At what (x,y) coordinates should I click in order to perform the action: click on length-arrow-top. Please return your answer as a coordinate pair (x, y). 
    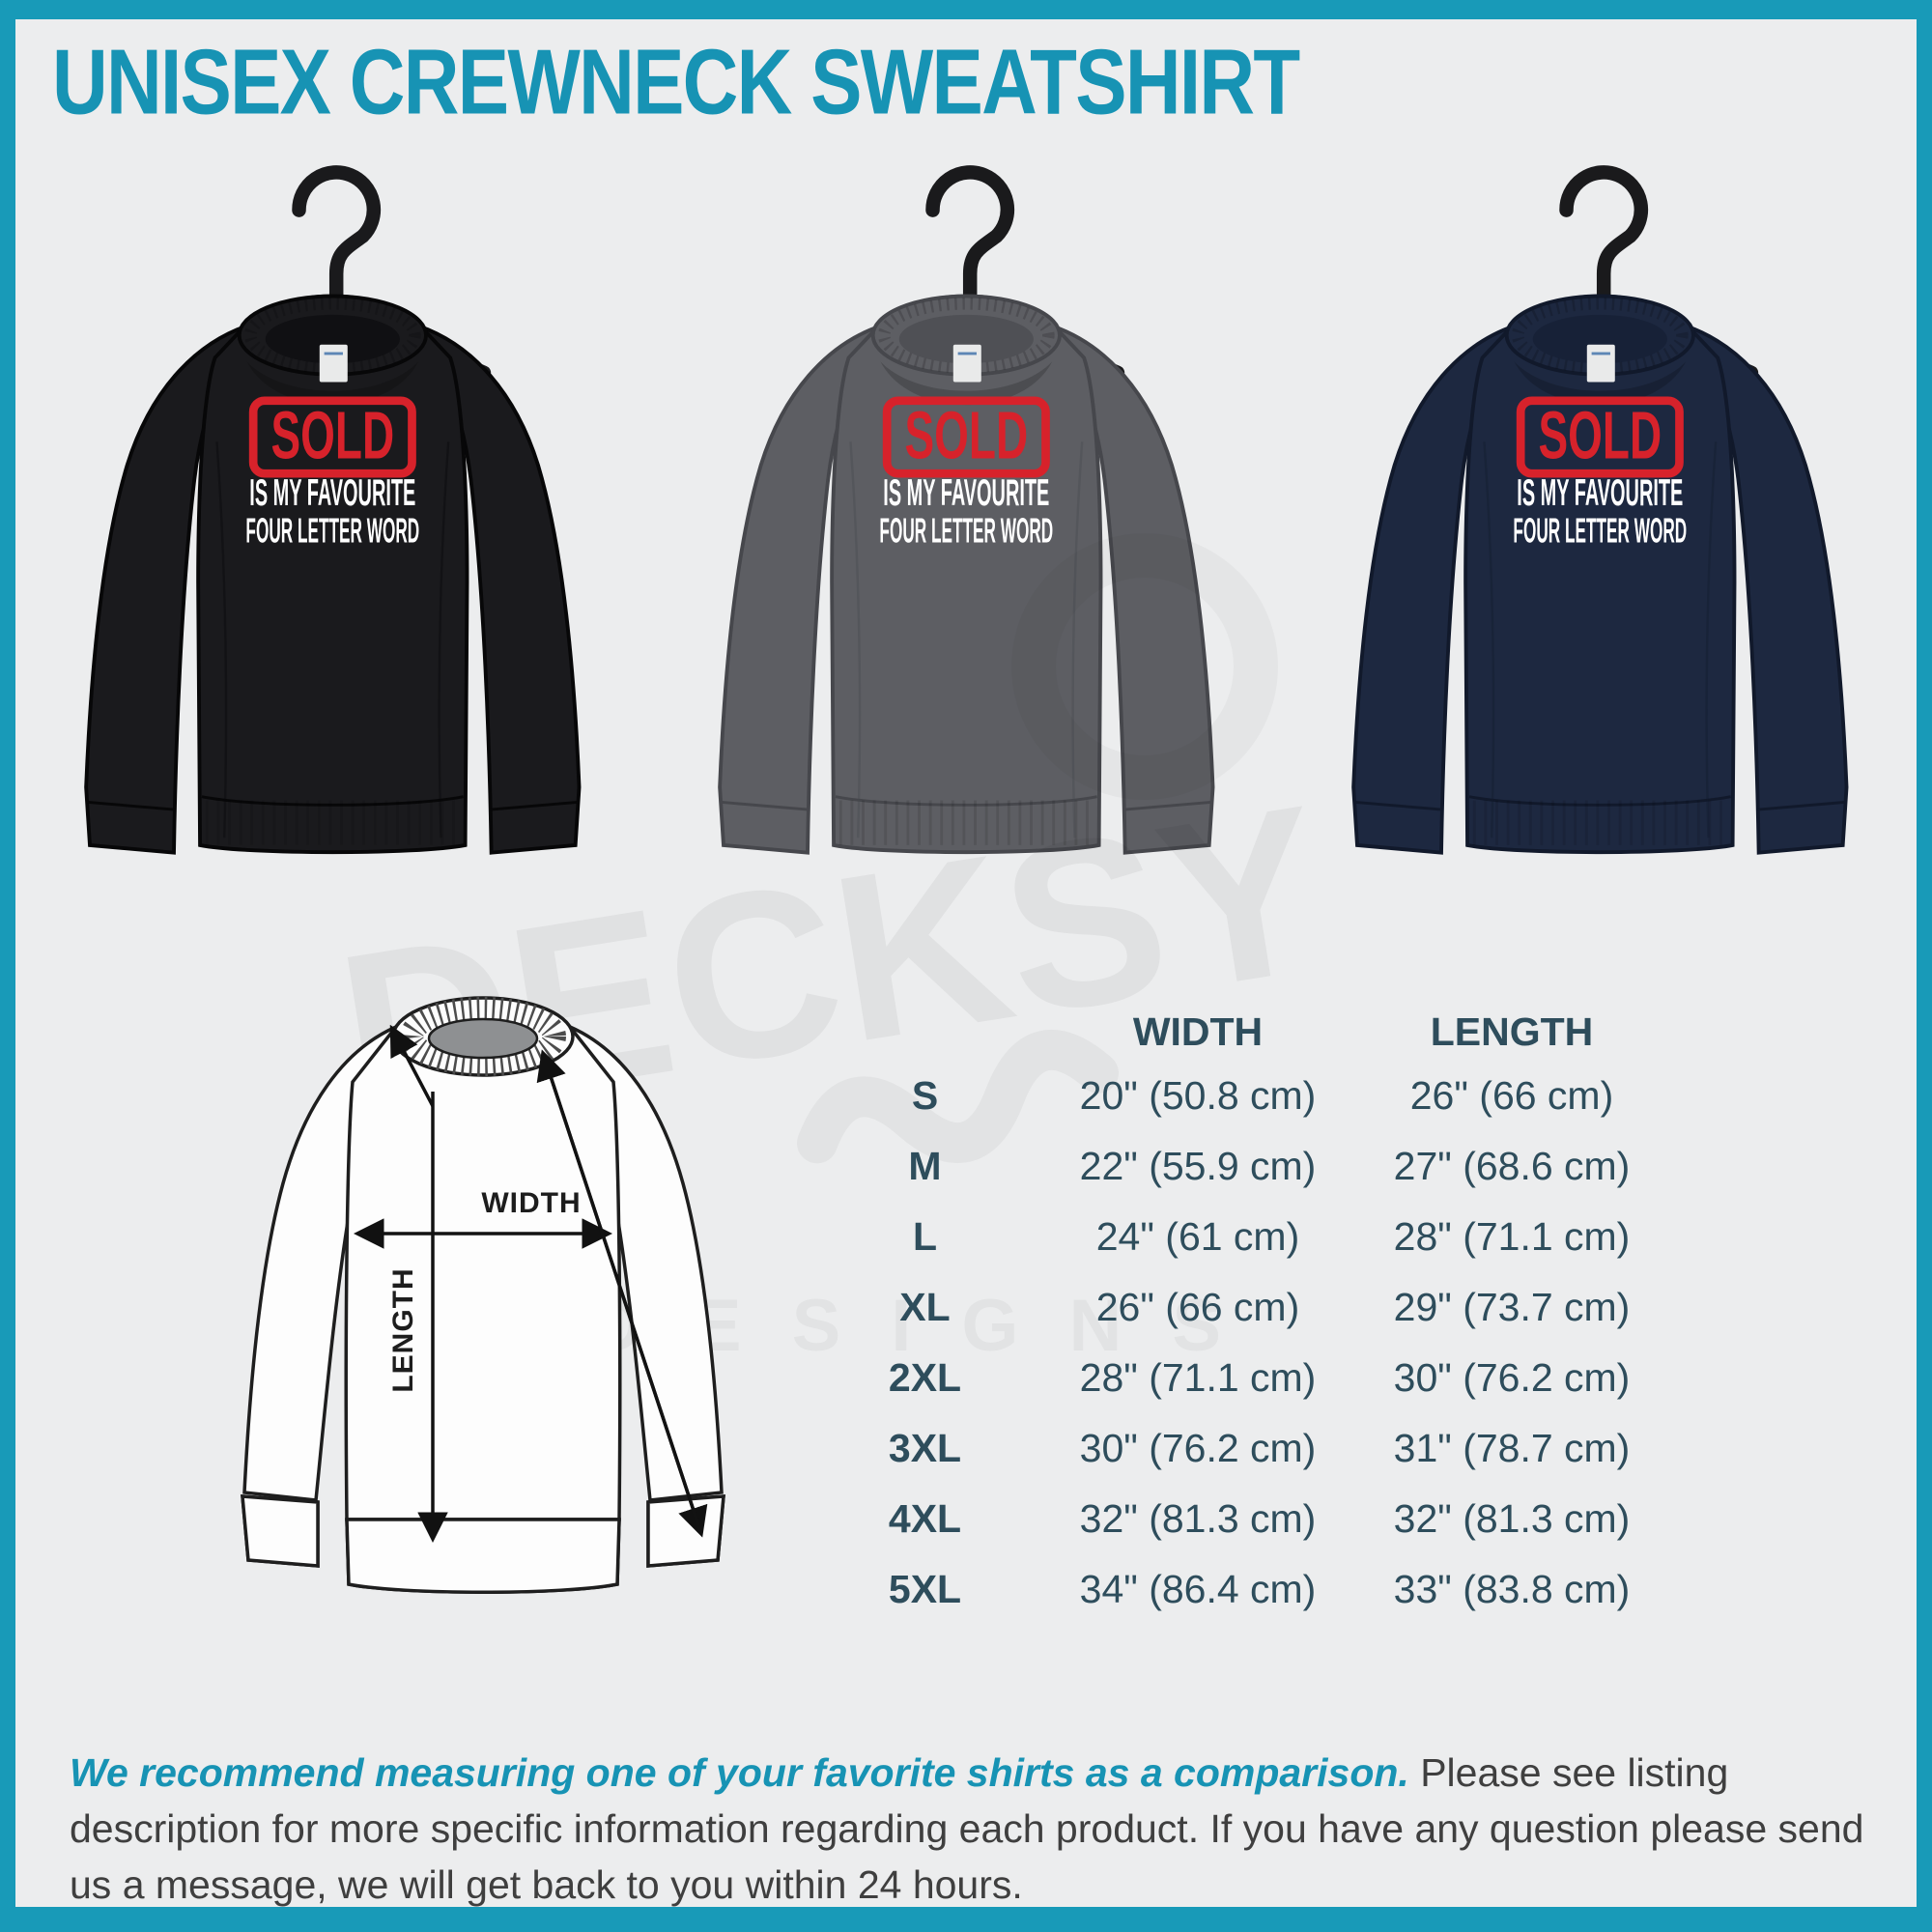
    Looking at the image, I should click on (412, 1065).